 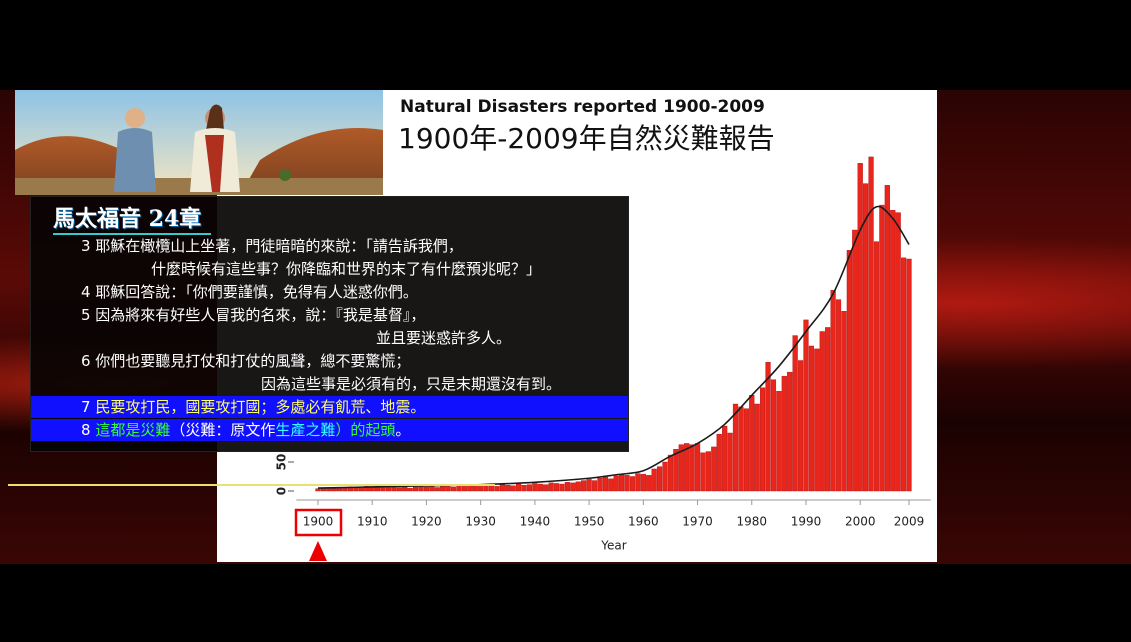 I want to click on pointer-arrow, so click(x=318, y=551).